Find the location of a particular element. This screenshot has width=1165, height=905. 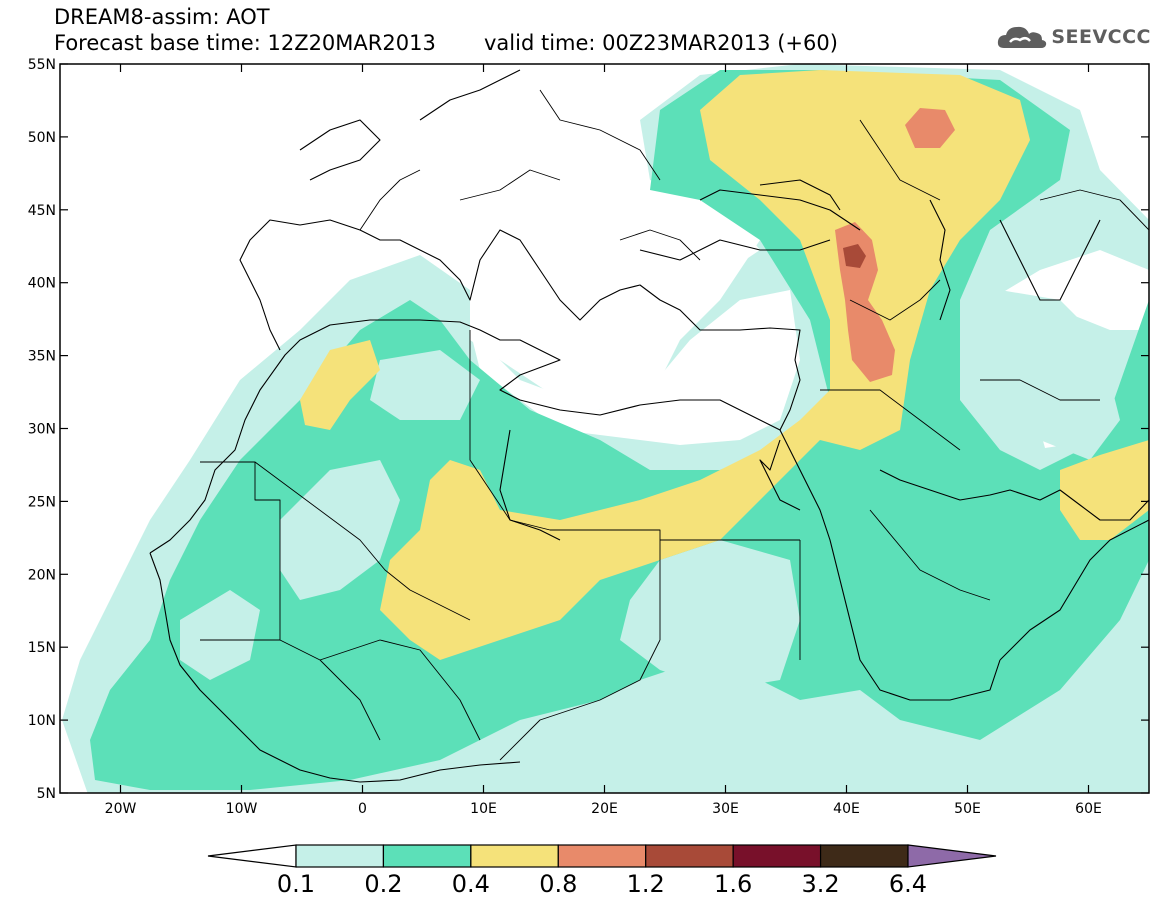

colorbar-level-label: 6.4 is located at coordinates (908, 884).